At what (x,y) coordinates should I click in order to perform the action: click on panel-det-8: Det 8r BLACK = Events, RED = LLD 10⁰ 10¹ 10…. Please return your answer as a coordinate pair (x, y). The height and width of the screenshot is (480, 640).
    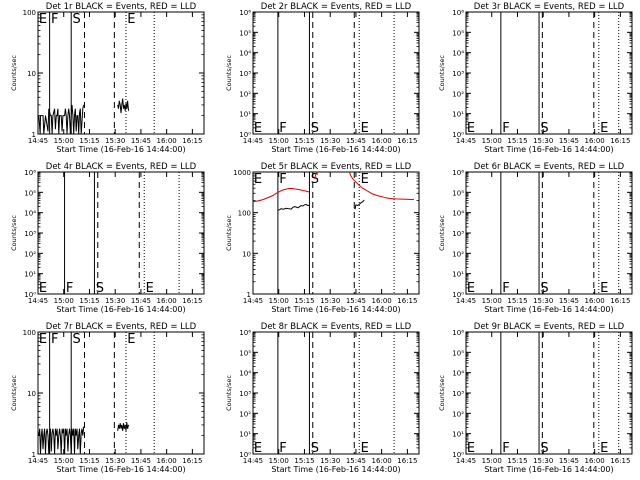
    Looking at the image, I should click on (322, 398).